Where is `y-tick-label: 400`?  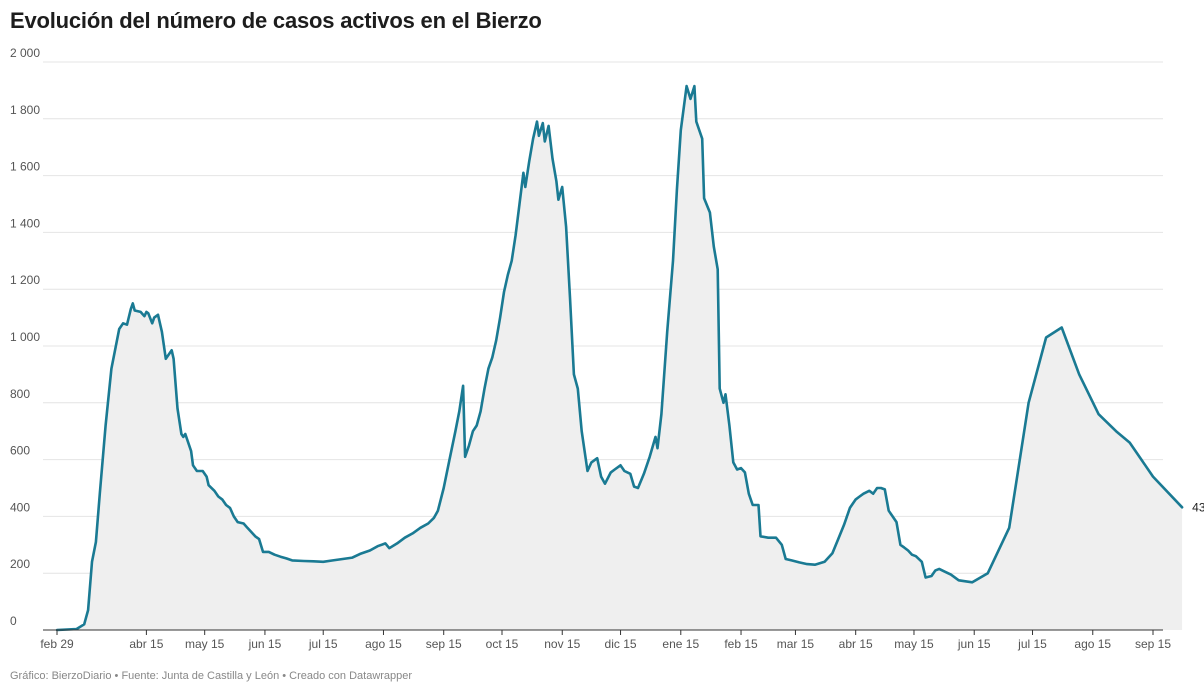 y-tick-label: 400 is located at coordinates (20, 507).